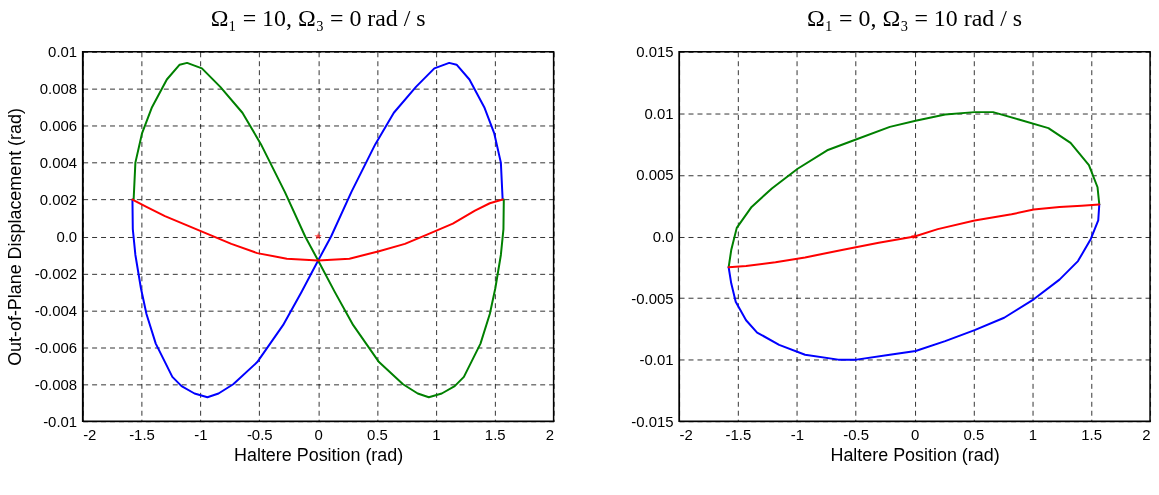 Image resolution: width=1159 pixels, height=495 pixels. I want to click on y-tick-label: 0.006, so click(58, 126).